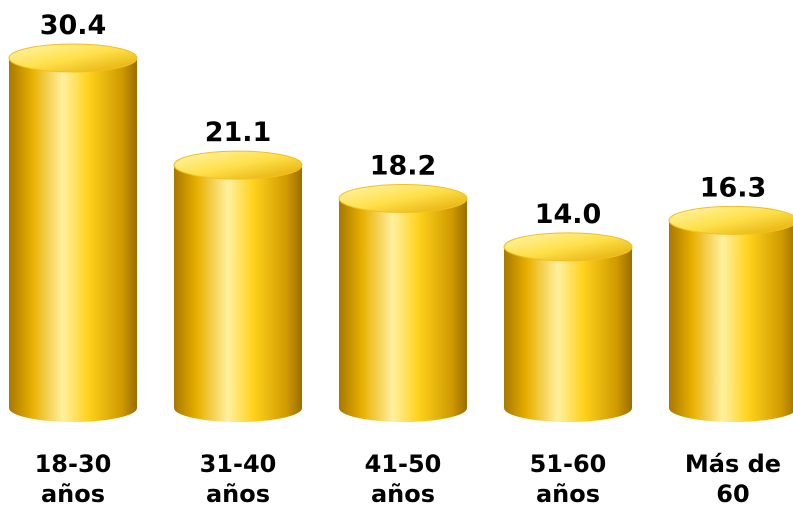 The width and height of the screenshot is (793, 506). I want to click on data-label-0: 30.4, so click(73, 25).